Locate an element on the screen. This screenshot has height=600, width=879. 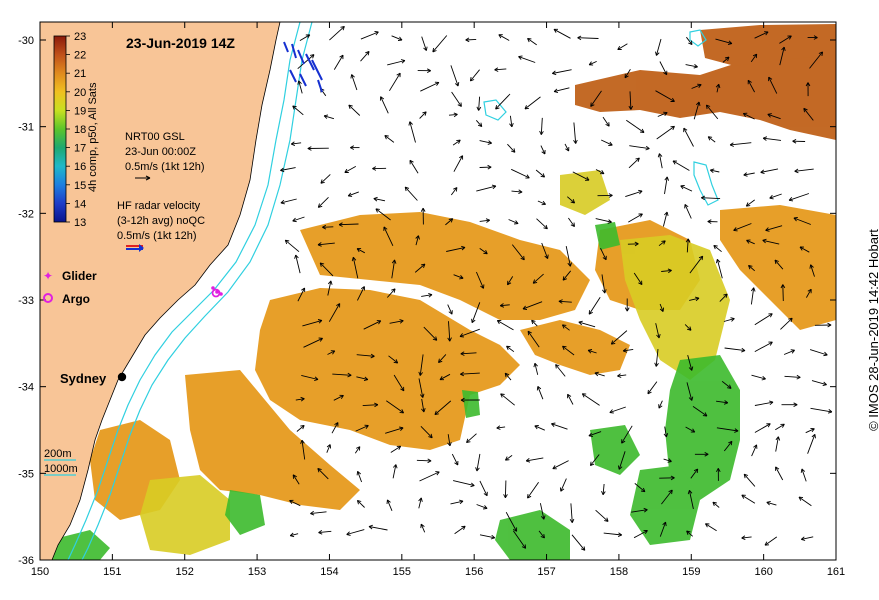
contour-ring is located at coordinates (495, 110).